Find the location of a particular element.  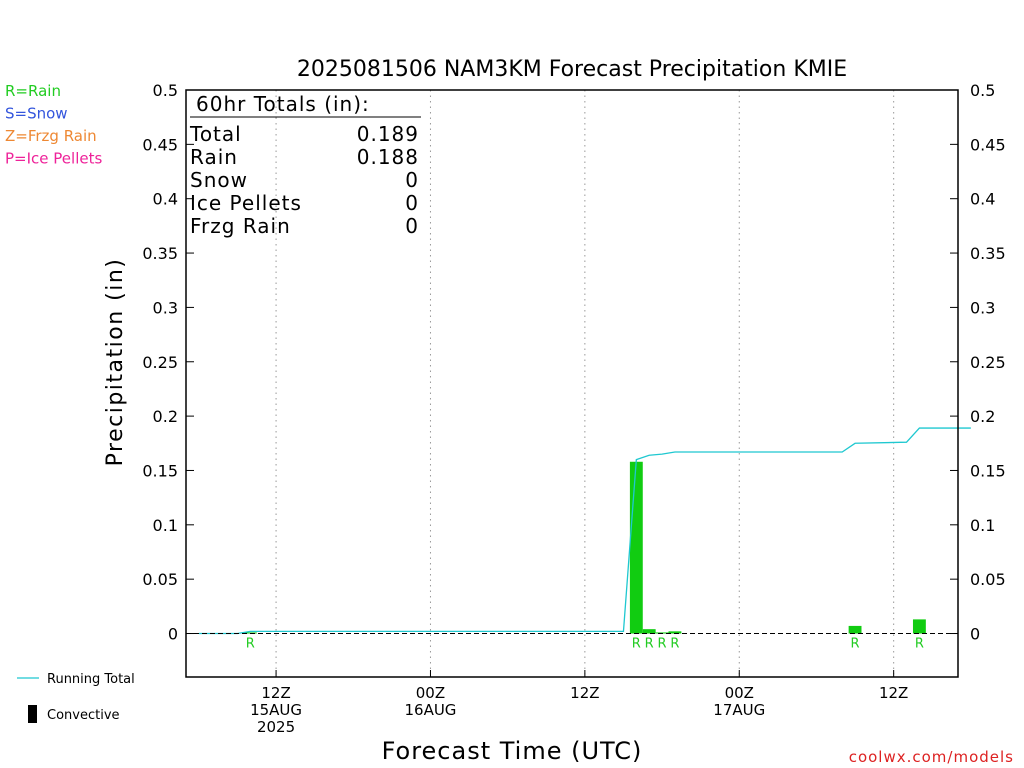

y-axis-left: 0 0.05 0.1 0.15 0.2 0.25 0.3 0.35 0.4 0.45 0.5 is located at coordinates (168, 362).